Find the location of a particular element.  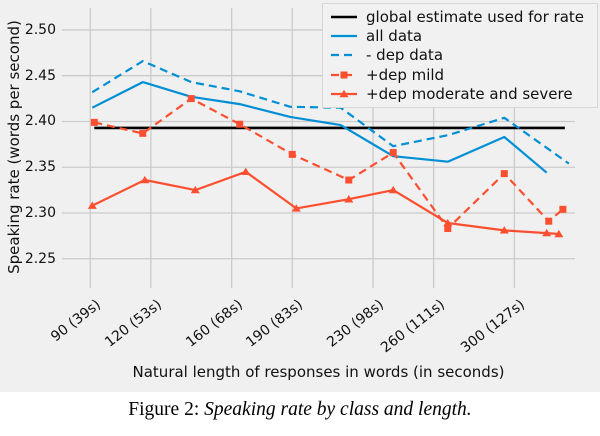

y-tick-label: 2.40 is located at coordinates (40, 121).